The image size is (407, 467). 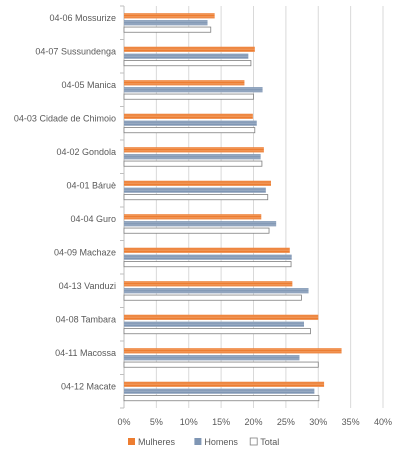 I want to click on x-tick-label: 35%, so click(x=351, y=422).